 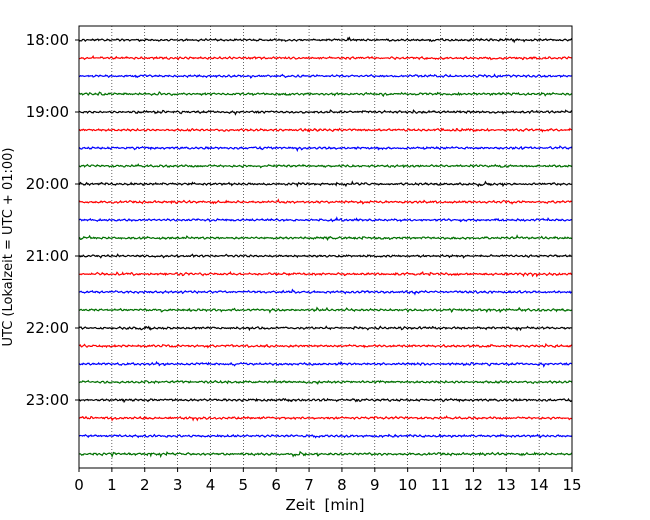 What do you see at coordinates (112, 485) in the screenshot?
I see `x-tick-label: 1` at bounding box center [112, 485].